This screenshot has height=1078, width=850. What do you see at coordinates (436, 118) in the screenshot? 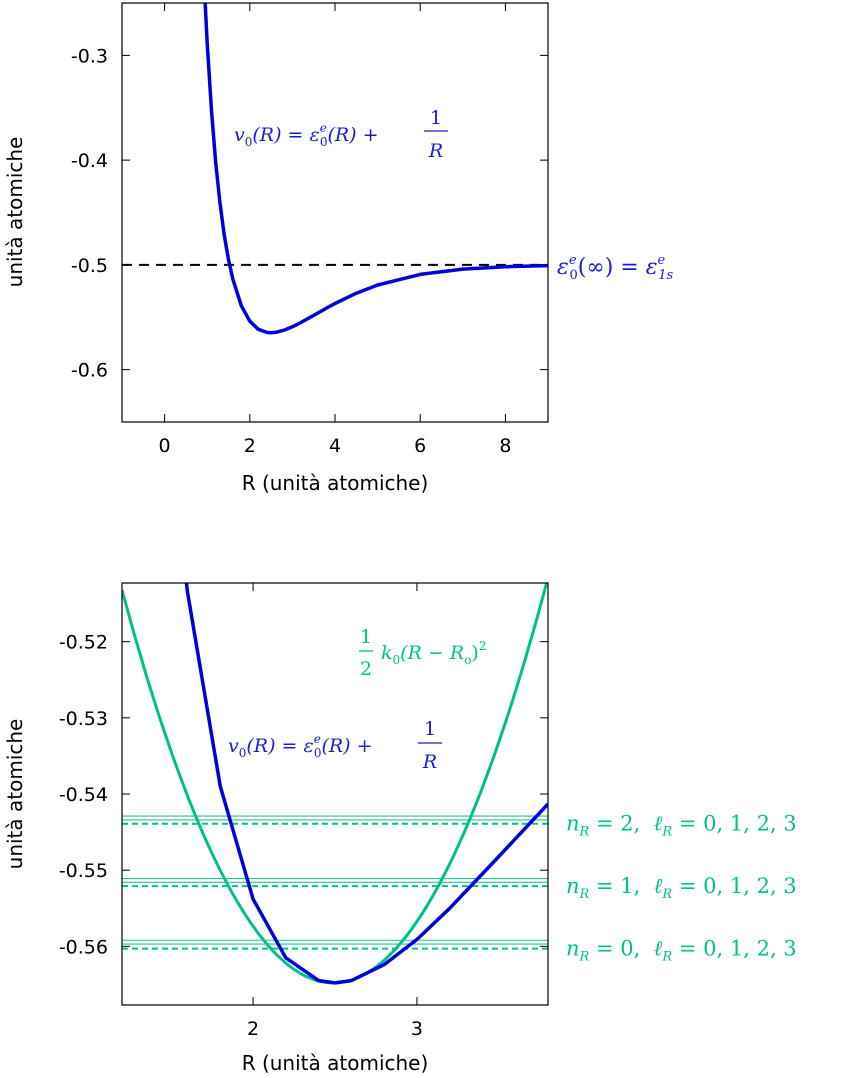
I see `top-curve-label-numerator: 1` at bounding box center [436, 118].